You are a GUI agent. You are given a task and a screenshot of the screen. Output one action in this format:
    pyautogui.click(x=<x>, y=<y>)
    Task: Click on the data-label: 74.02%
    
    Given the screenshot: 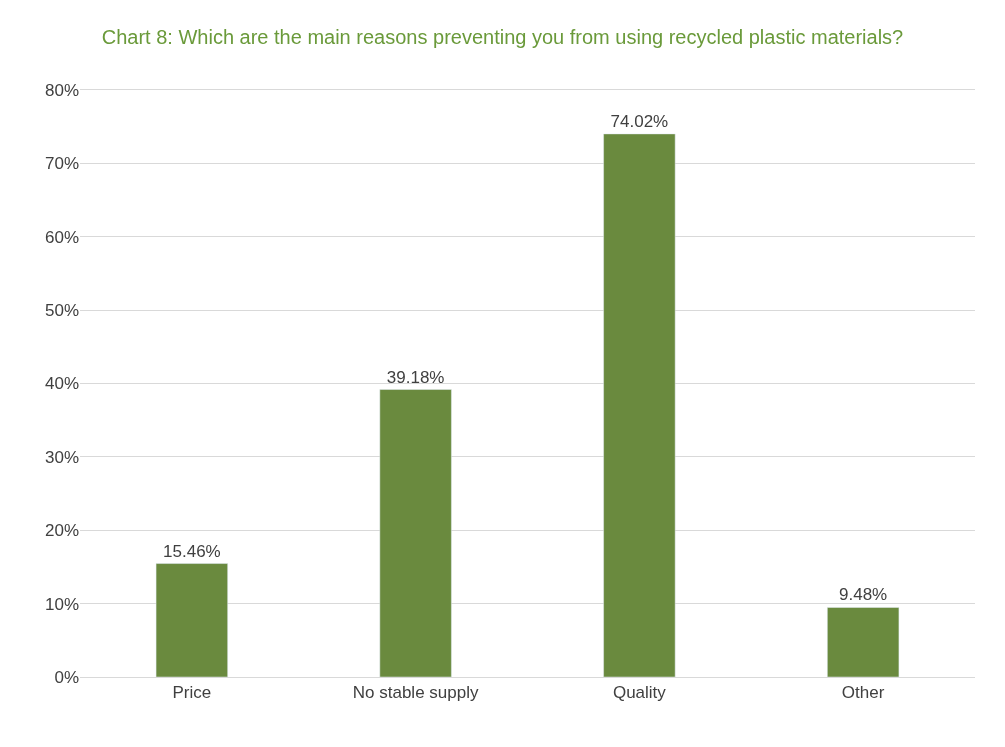 What is the action you would take?
    pyautogui.click(x=639, y=121)
    